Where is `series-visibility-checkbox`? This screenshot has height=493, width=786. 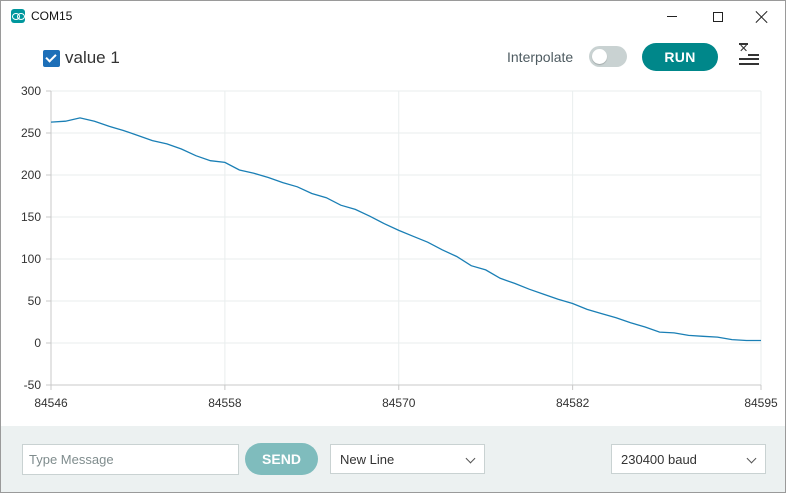
series-visibility-checkbox is located at coordinates (51, 58).